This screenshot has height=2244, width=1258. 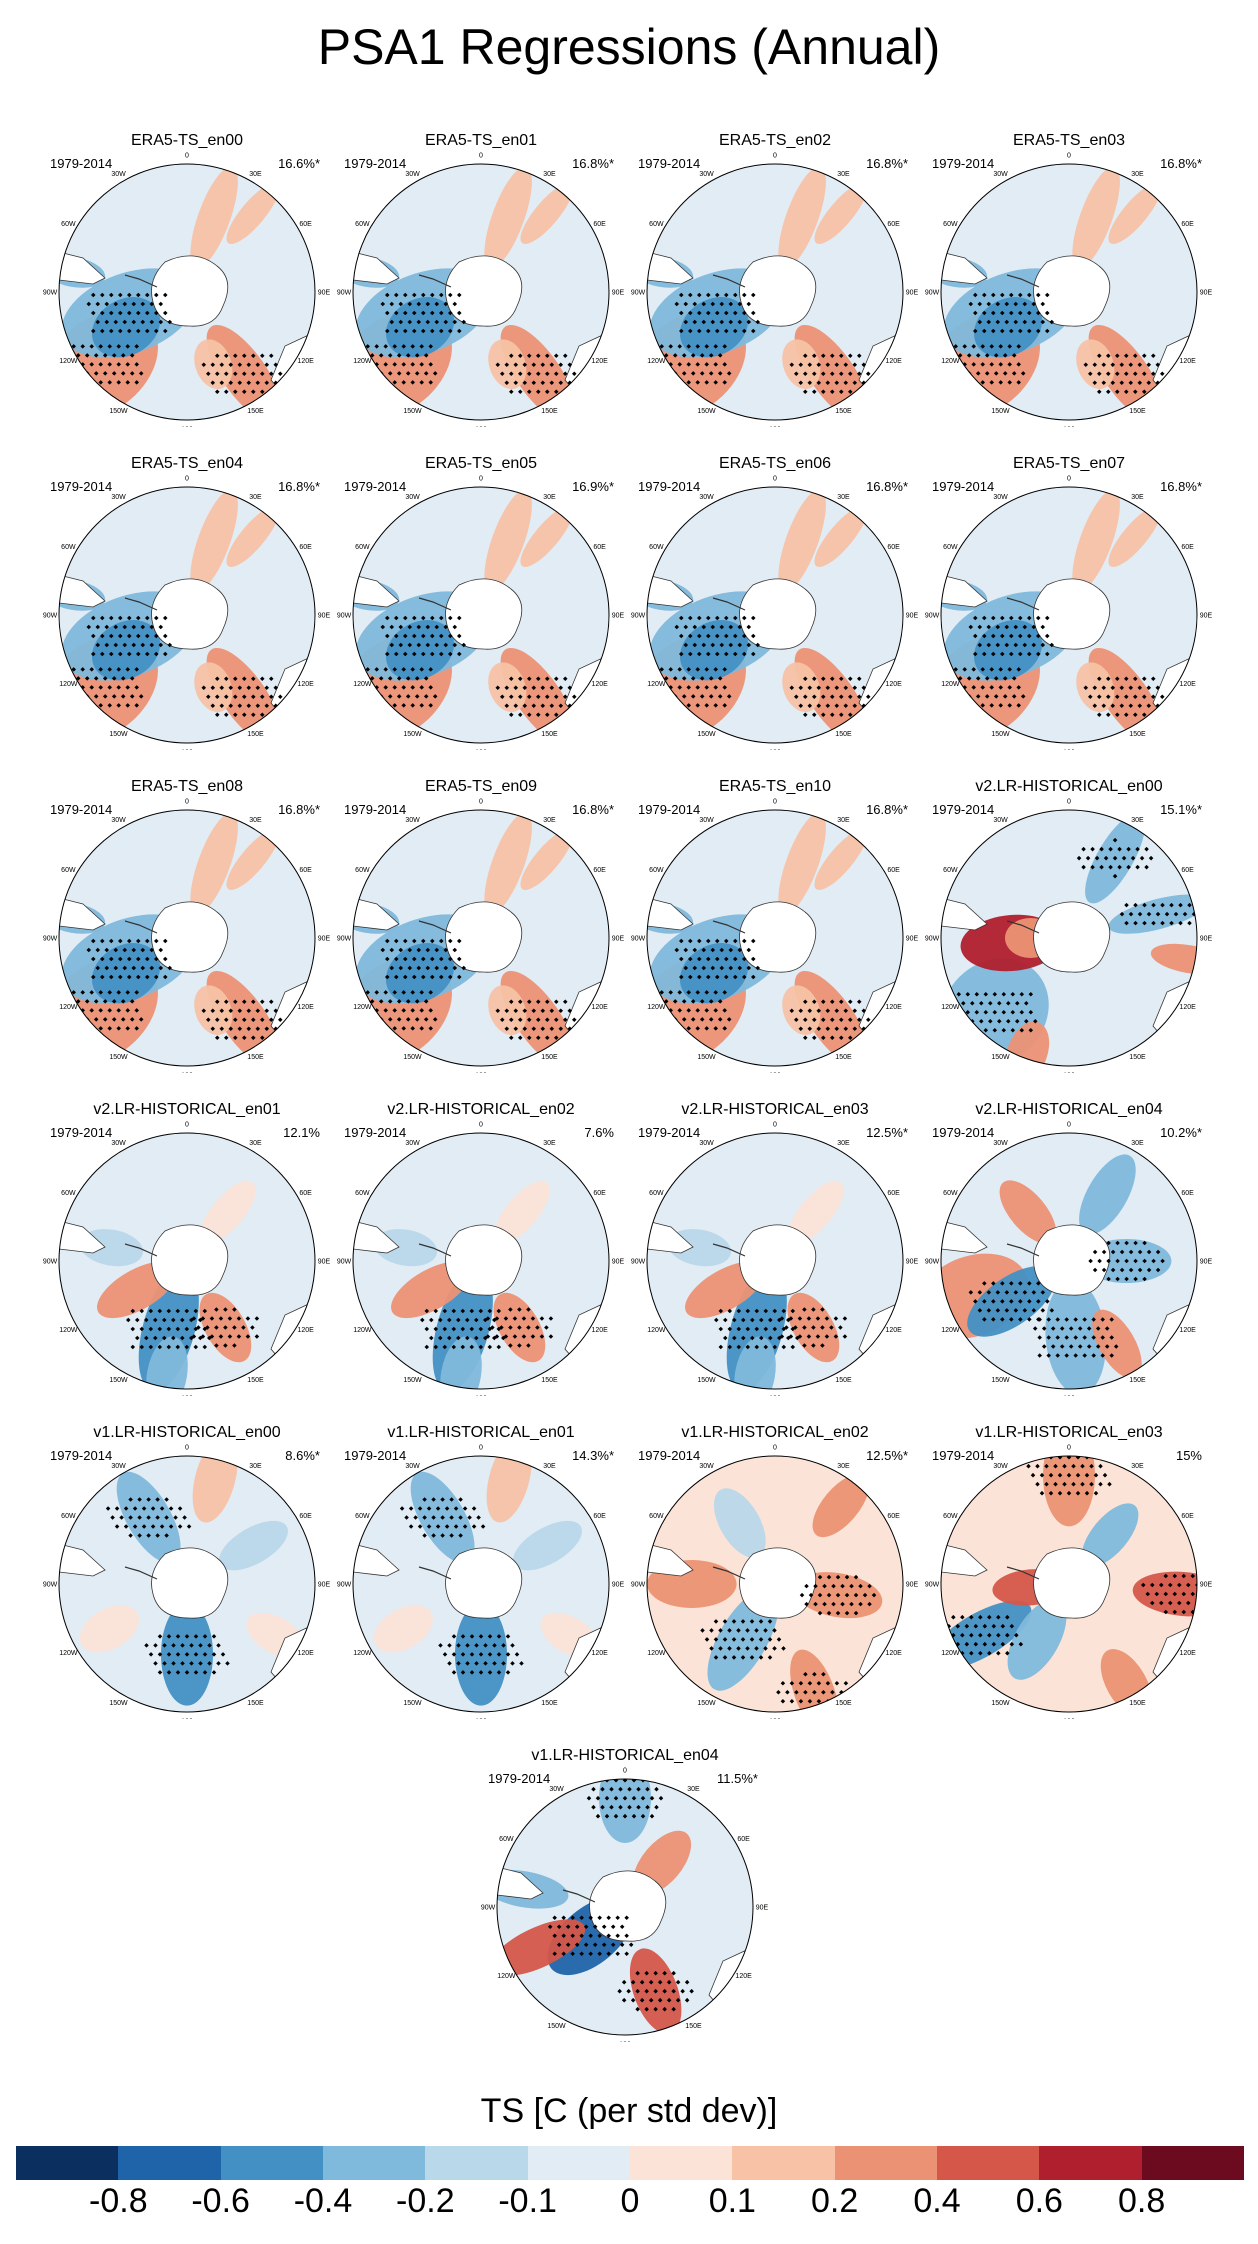 What do you see at coordinates (775, 140) in the screenshot?
I see `panel-title: ERA5-TS_en02` at bounding box center [775, 140].